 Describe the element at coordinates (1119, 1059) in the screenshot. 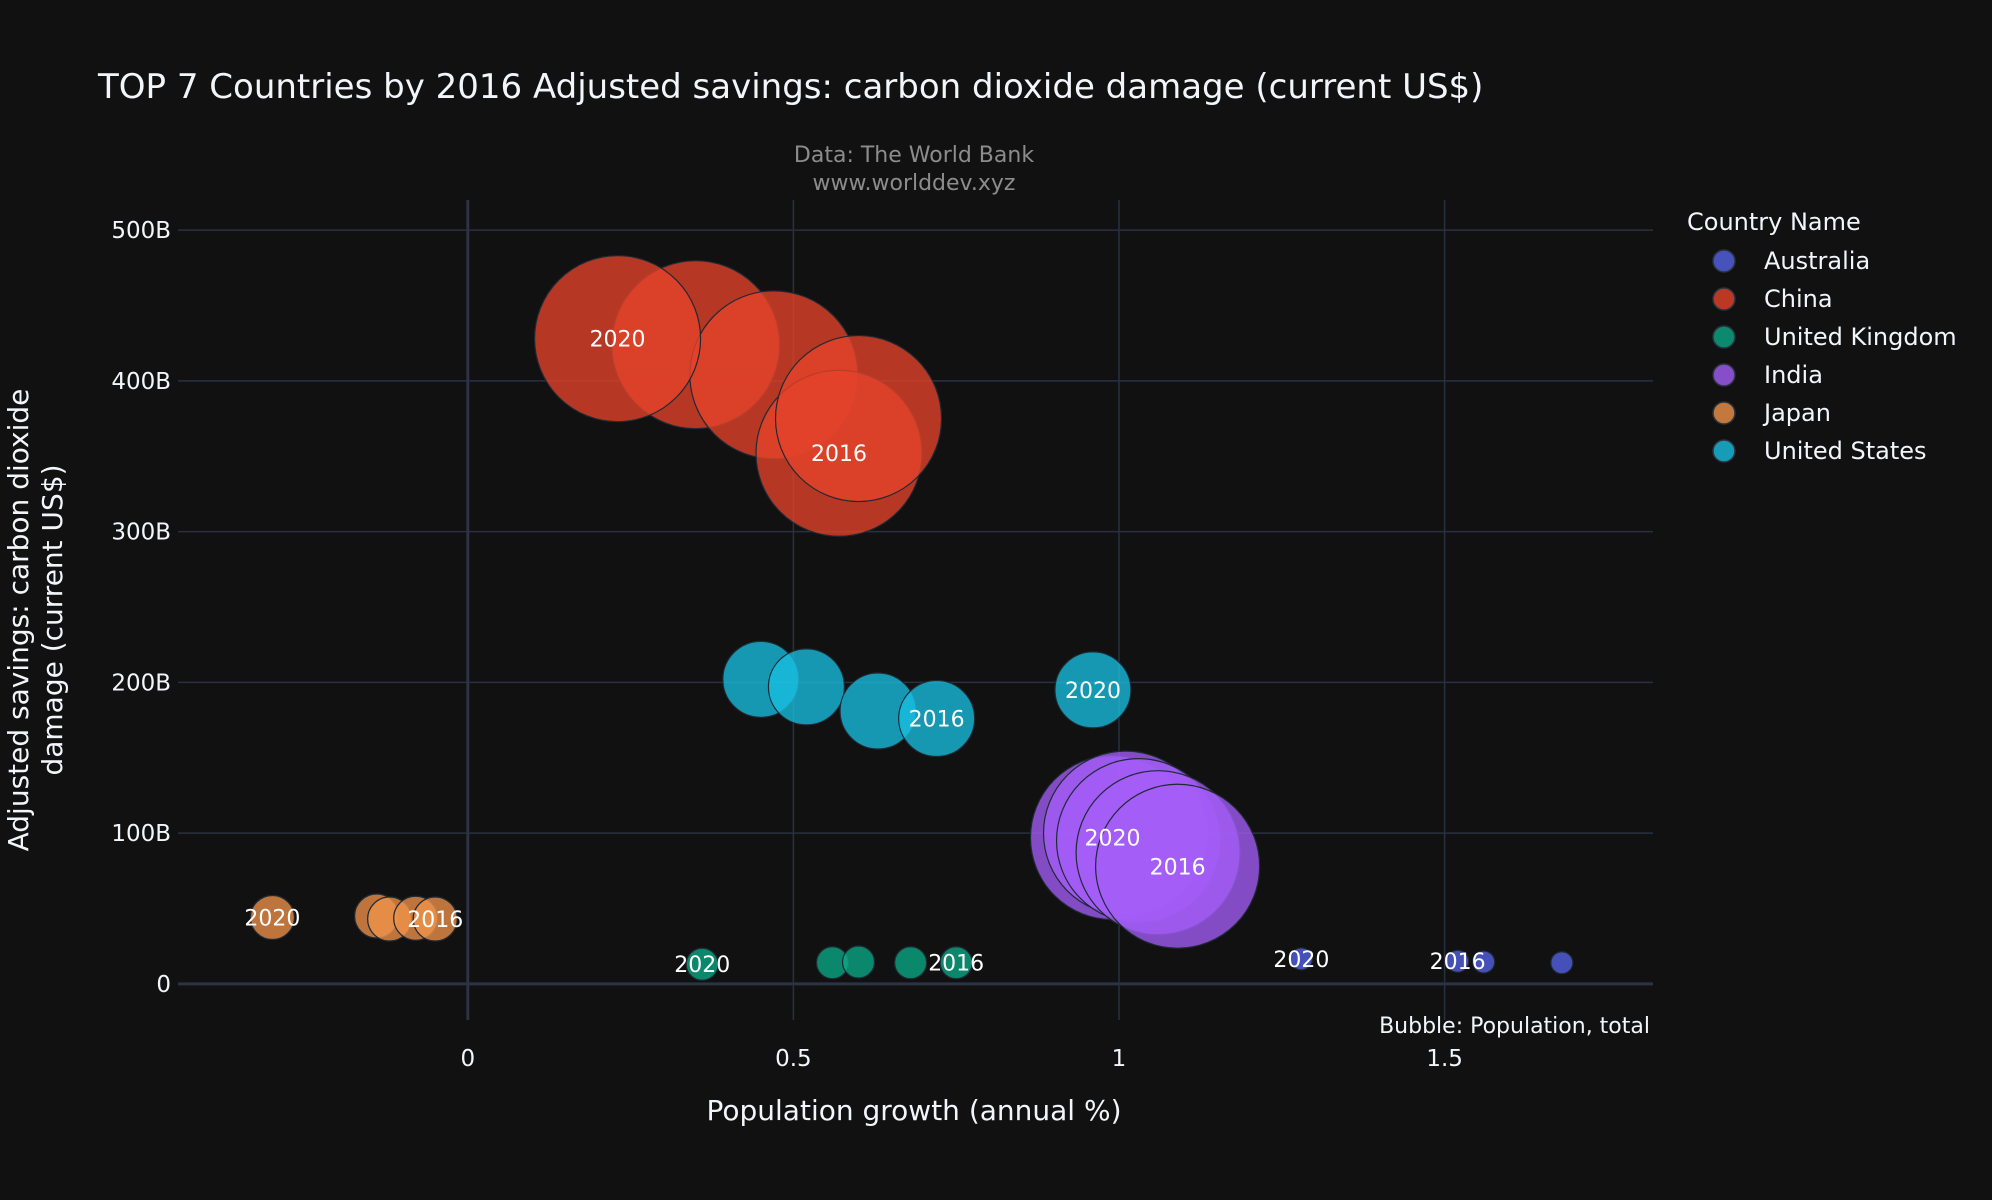

I see `x-tick-label: 1` at that location.